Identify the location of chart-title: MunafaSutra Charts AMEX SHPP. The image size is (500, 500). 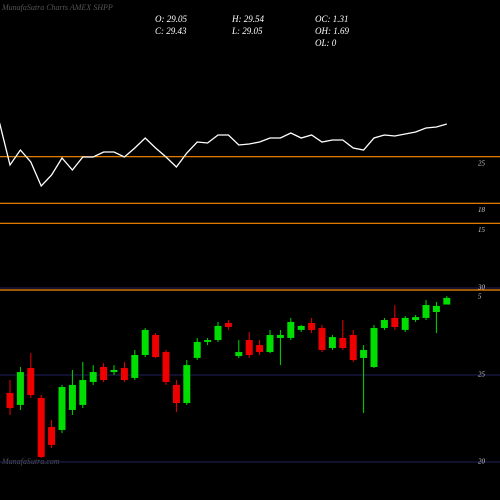
(57, 7).